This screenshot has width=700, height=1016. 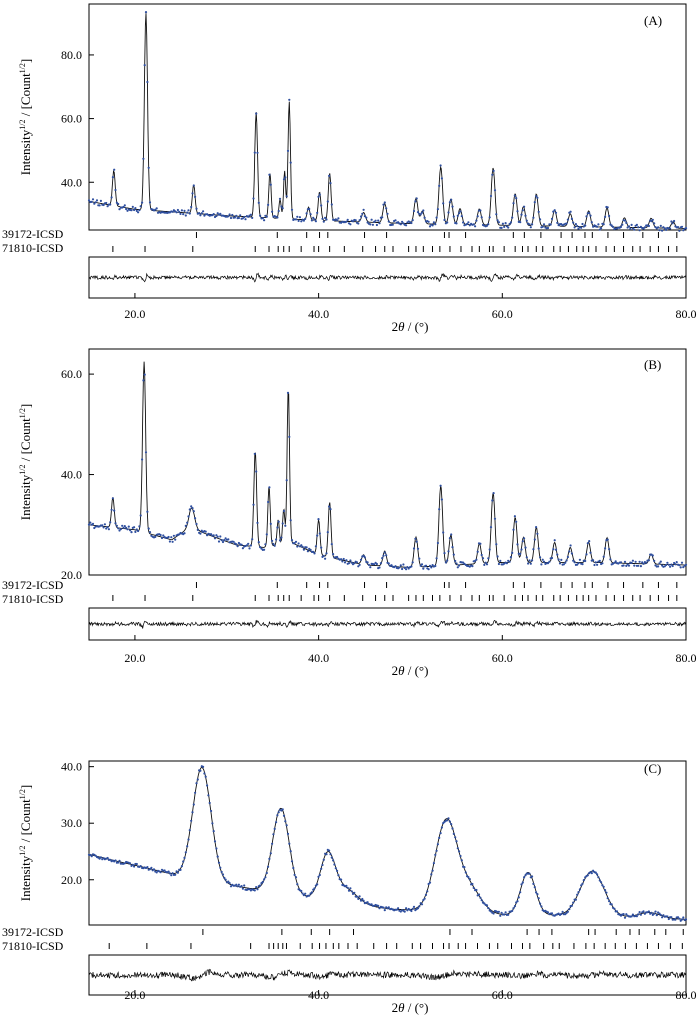 What do you see at coordinates (395, 242) in the screenshot?
I see `panel-a-phase-ticks` at bounding box center [395, 242].